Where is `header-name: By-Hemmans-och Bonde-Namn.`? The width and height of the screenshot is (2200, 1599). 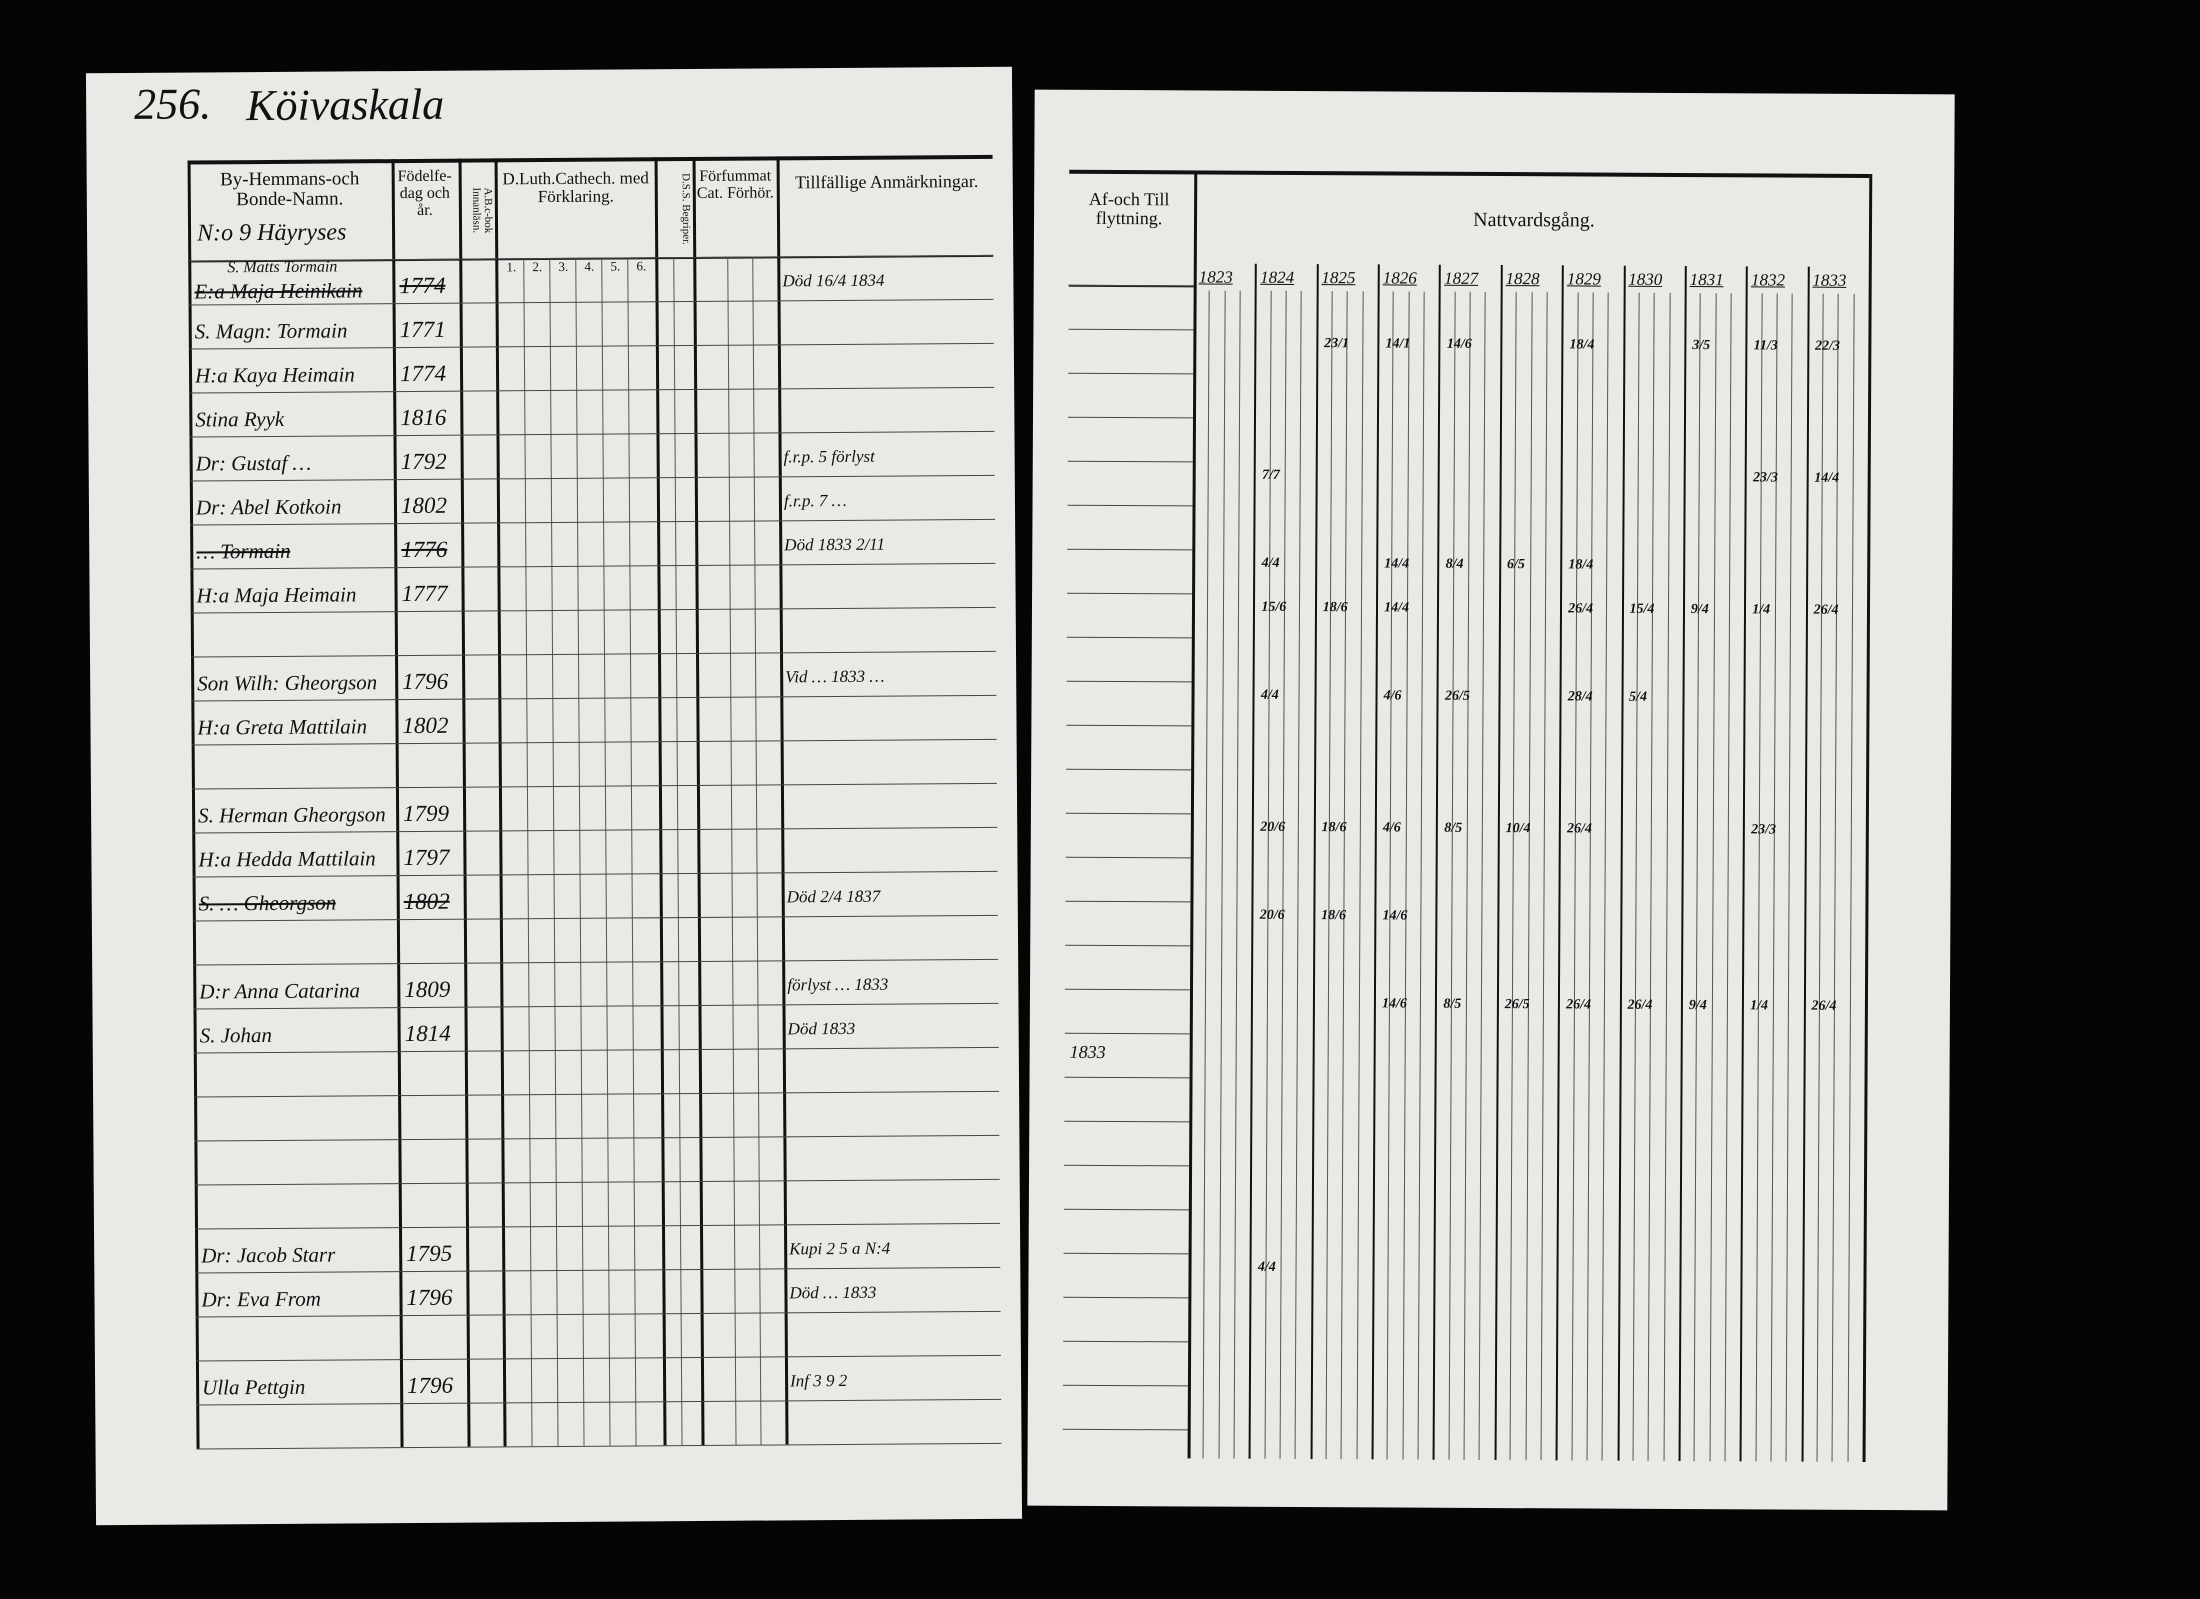
header-name: By-Hemmans-och Bonde-Namn. is located at coordinates (289, 189).